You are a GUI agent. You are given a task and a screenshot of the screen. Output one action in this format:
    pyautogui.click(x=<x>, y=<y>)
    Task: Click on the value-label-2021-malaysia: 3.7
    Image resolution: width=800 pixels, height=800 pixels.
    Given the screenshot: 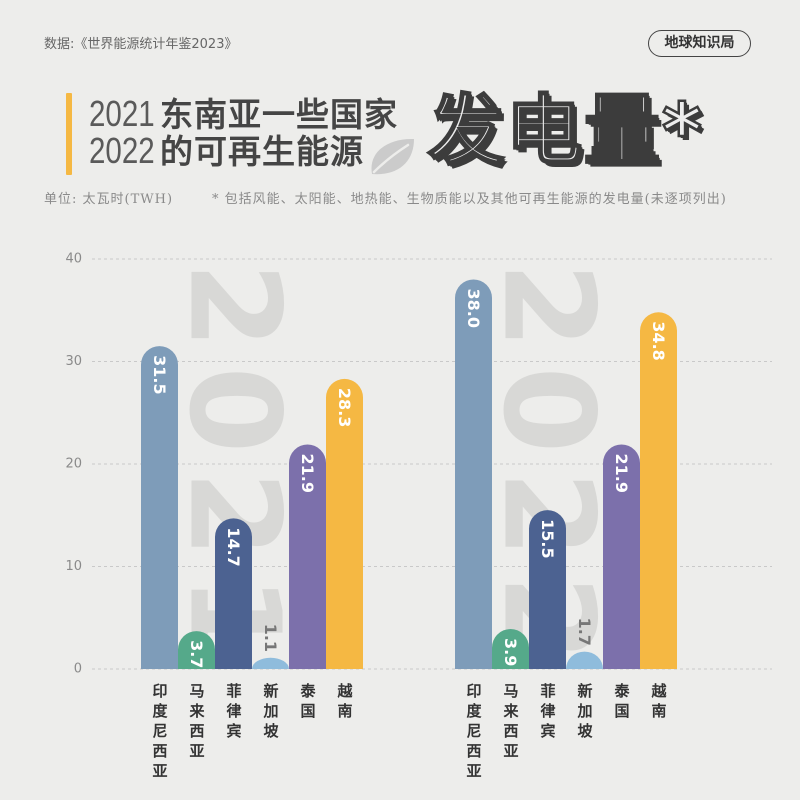 What is the action you would take?
    pyautogui.click(x=196, y=654)
    